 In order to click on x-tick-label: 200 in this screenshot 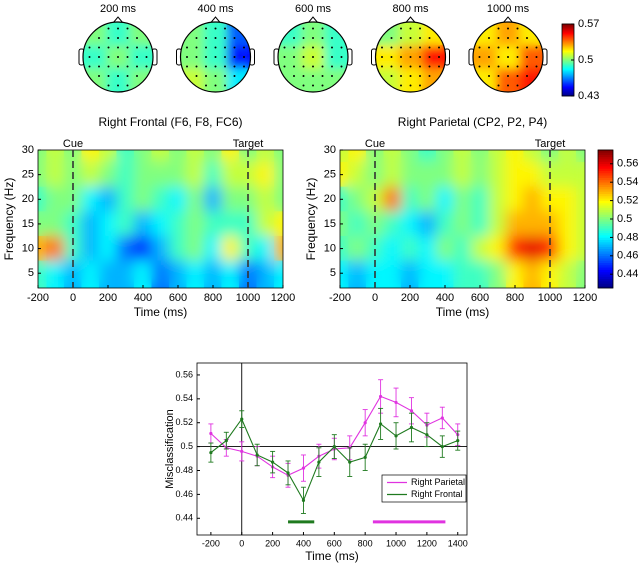, I will do `click(108, 298)`.